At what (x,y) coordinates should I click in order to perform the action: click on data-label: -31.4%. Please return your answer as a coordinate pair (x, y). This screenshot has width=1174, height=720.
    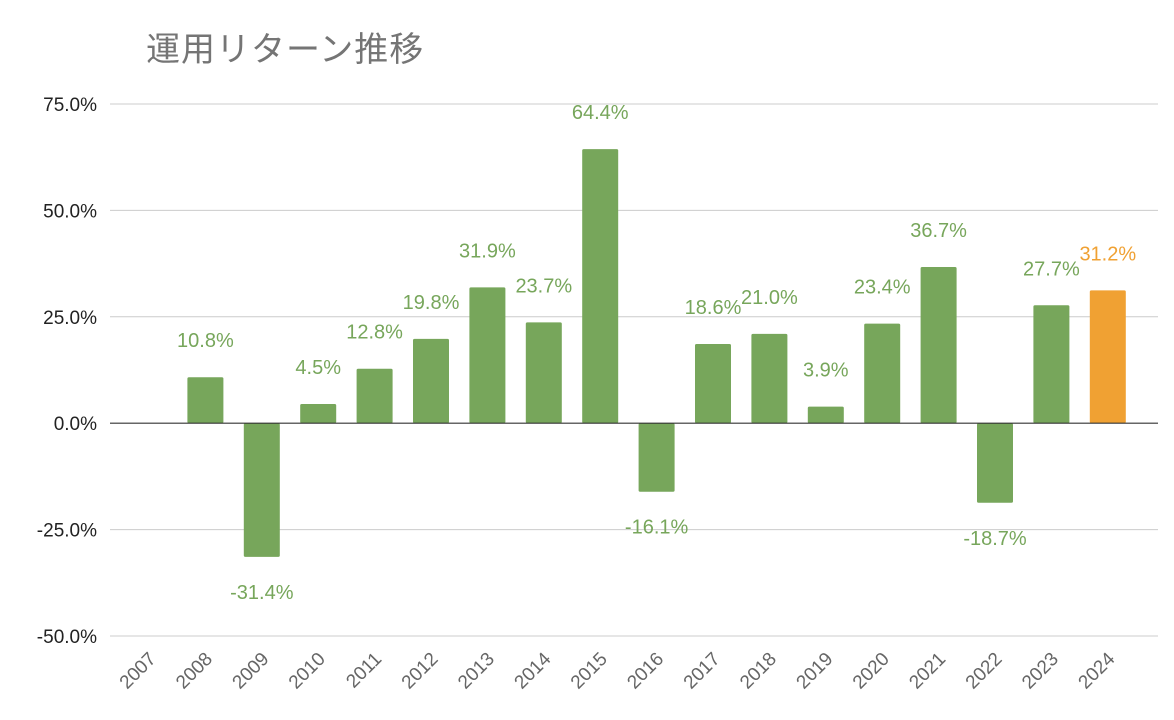
    Looking at the image, I should click on (262, 593).